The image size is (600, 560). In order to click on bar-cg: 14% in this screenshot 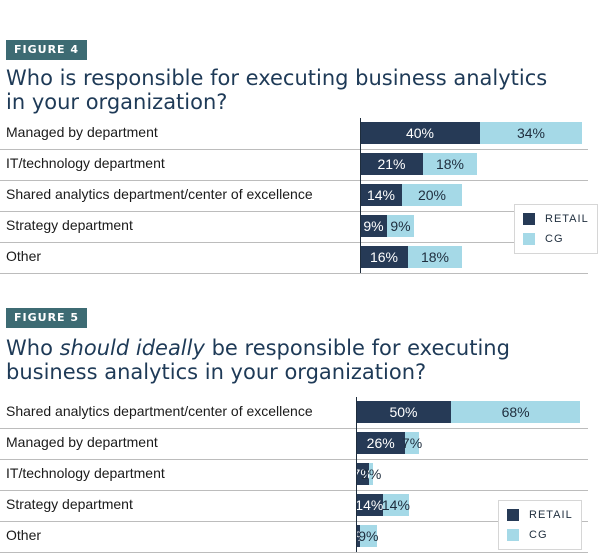, I will do `click(395, 505)`.